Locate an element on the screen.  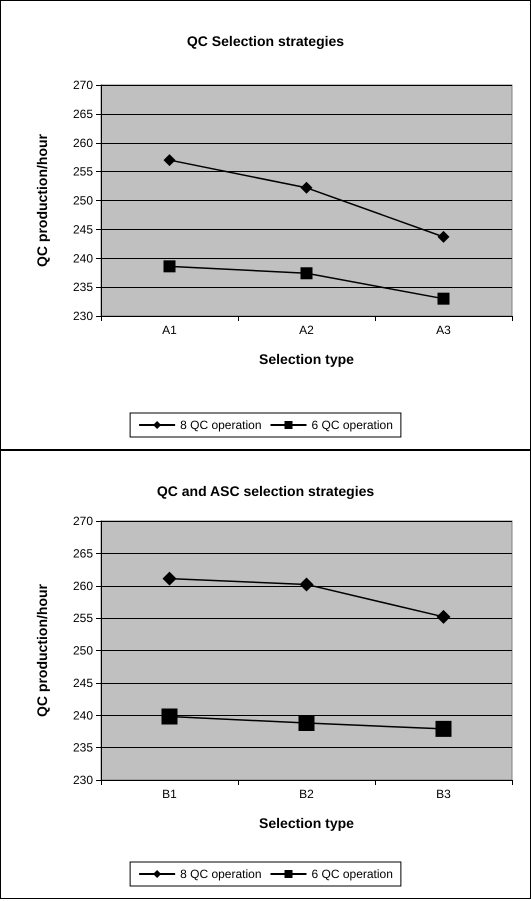
chart-title: QC Selection strategies is located at coordinates (265, 41).